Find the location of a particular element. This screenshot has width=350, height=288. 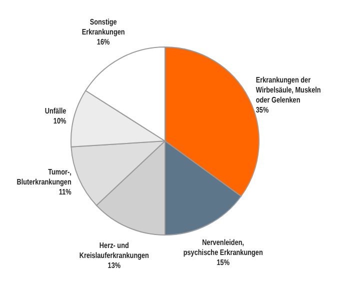

data-label: 13% is located at coordinates (115, 265).